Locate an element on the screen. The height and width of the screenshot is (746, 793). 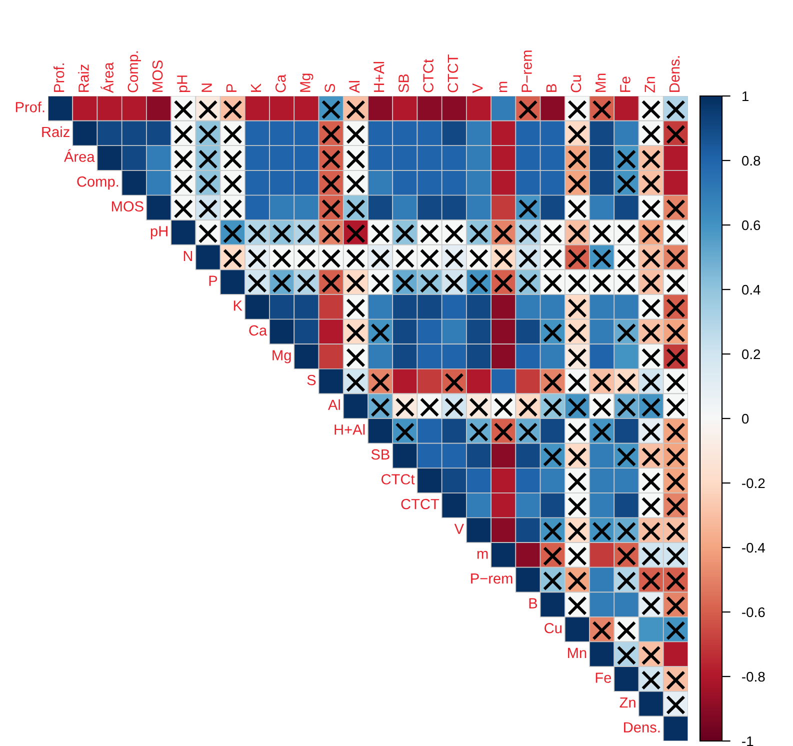
x-tick-label: Mg is located at coordinates (307, 83).